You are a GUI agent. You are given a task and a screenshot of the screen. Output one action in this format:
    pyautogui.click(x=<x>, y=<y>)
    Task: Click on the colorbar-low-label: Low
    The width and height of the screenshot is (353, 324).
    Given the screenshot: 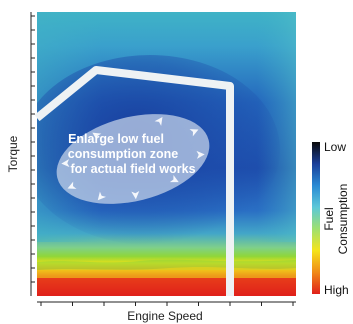 What is the action you would take?
    pyautogui.click(x=335, y=147)
    